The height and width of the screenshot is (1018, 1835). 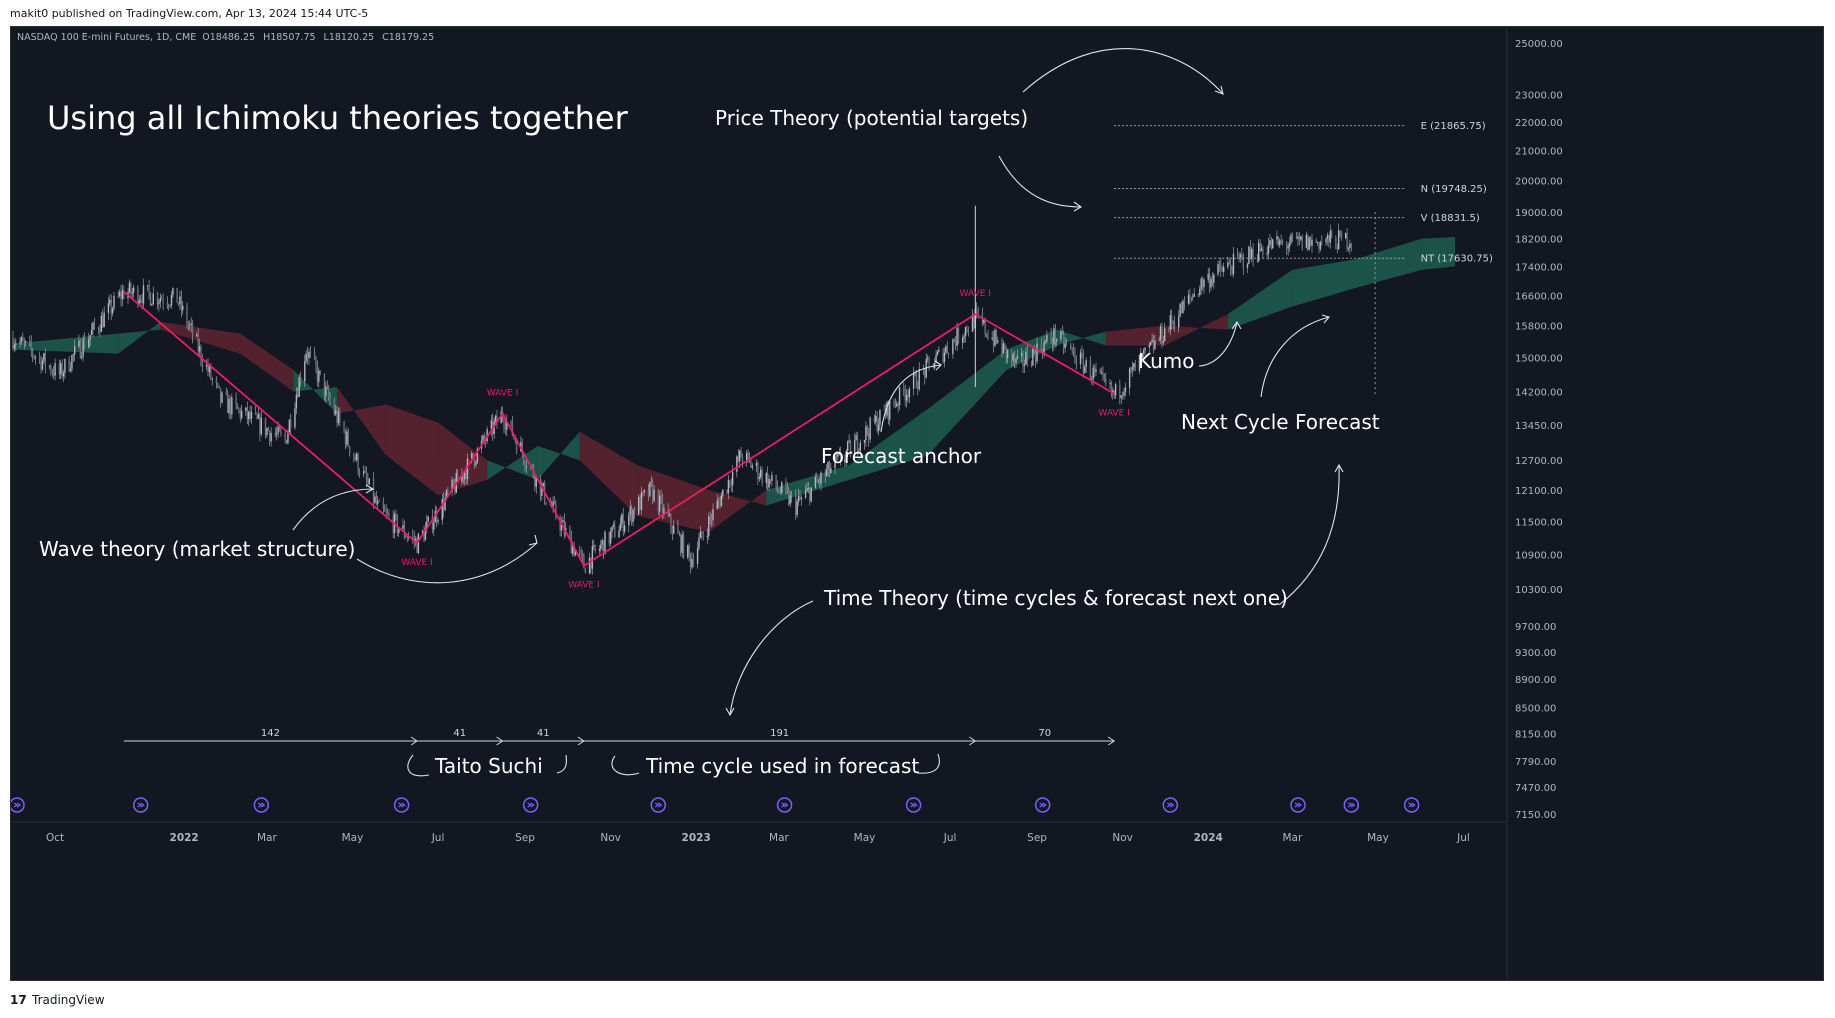 What do you see at coordinates (779, 733) in the screenshot?
I see `time-cycle-count: 191` at bounding box center [779, 733].